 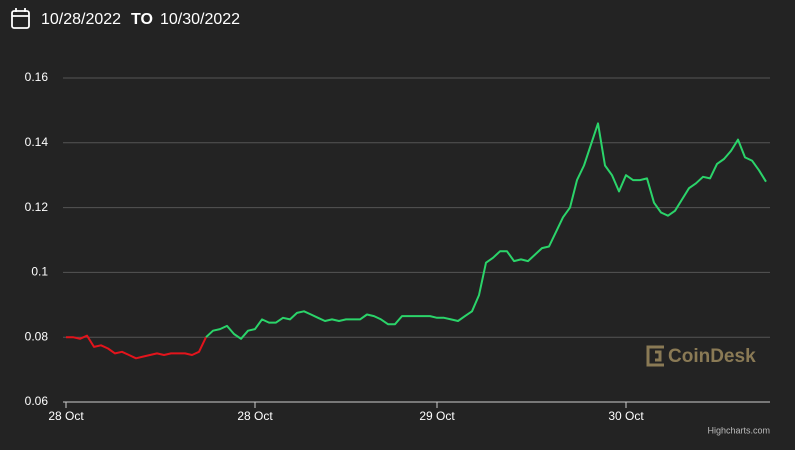 What do you see at coordinates (20, 18) in the screenshot?
I see `calendar-icon` at bounding box center [20, 18].